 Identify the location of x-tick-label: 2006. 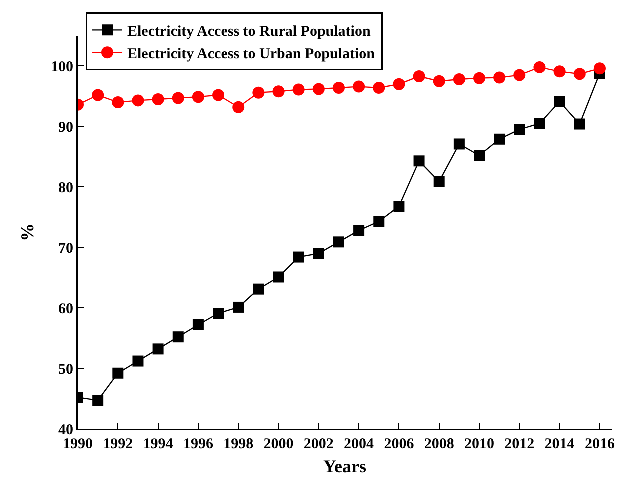
(399, 444).